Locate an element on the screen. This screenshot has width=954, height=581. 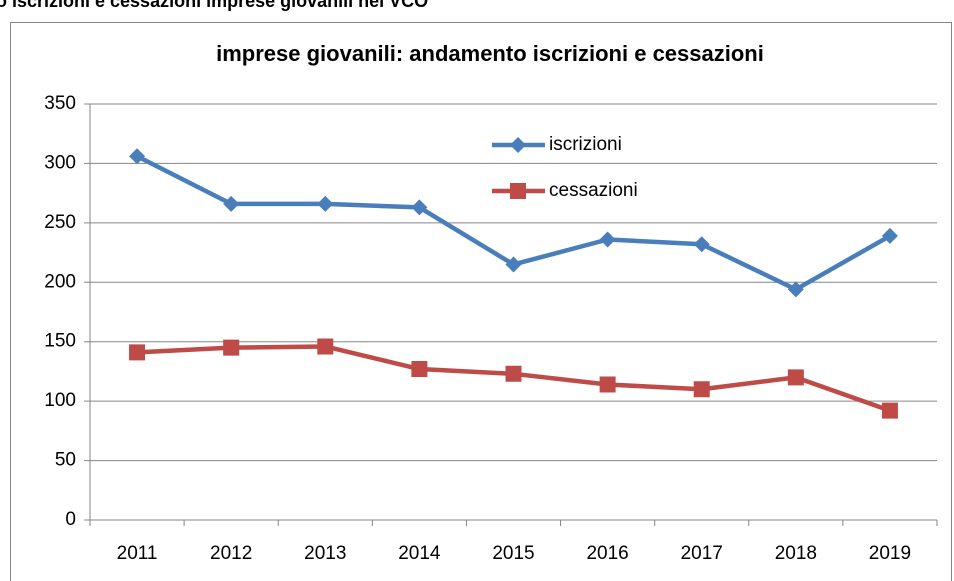
x-tick-label: 2018 is located at coordinates (796, 553).